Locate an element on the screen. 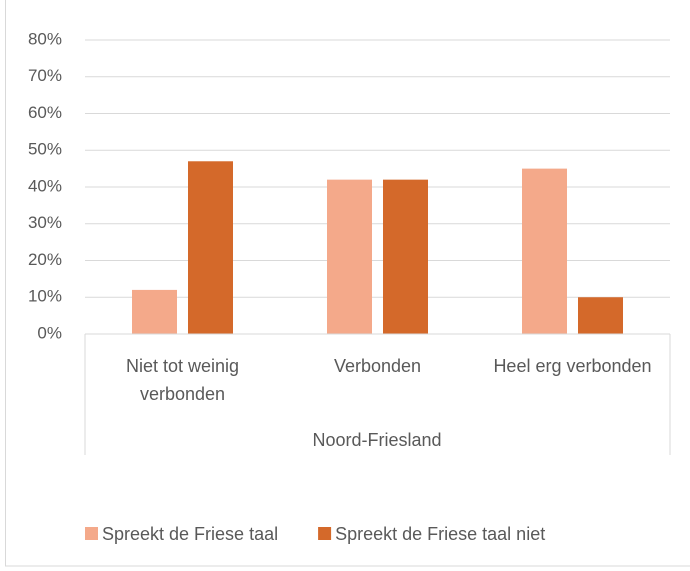 The image size is (690, 571). group-label: Noord-Friesland is located at coordinates (376, 440).